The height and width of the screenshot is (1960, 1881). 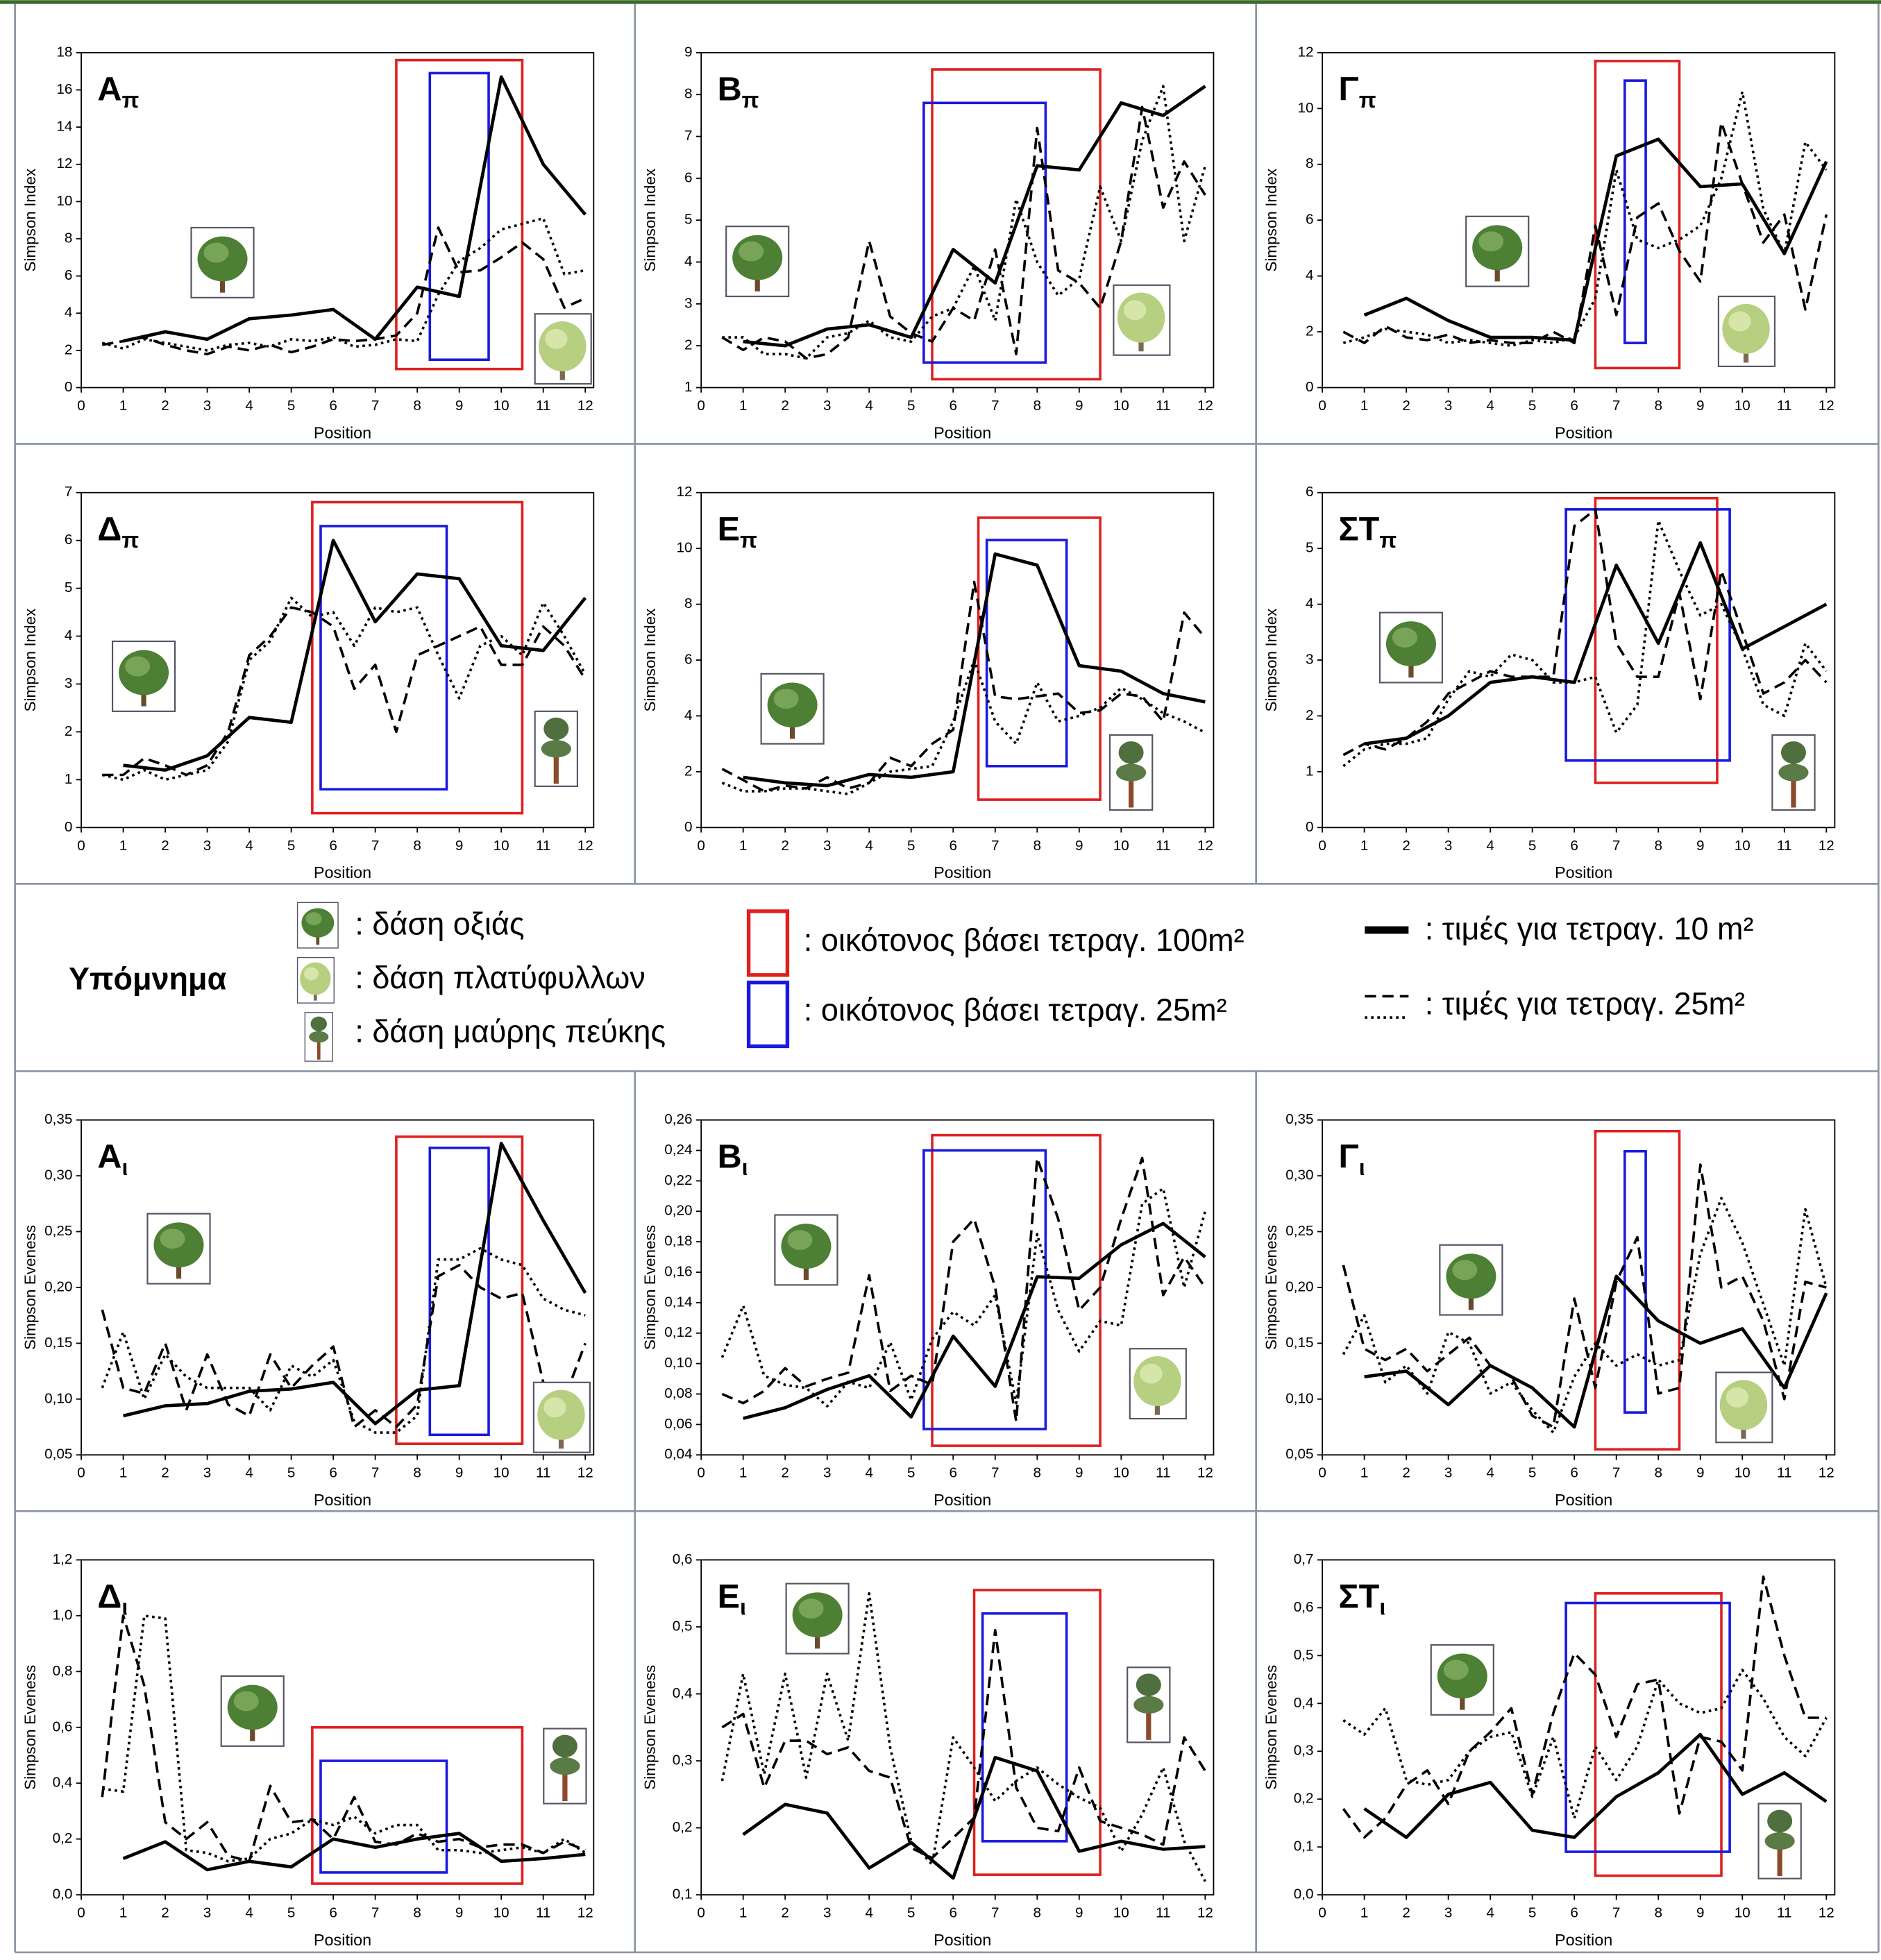 What do you see at coordinates (678, 1363) in the screenshot?
I see `y-tick-label: 0,10` at bounding box center [678, 1363].